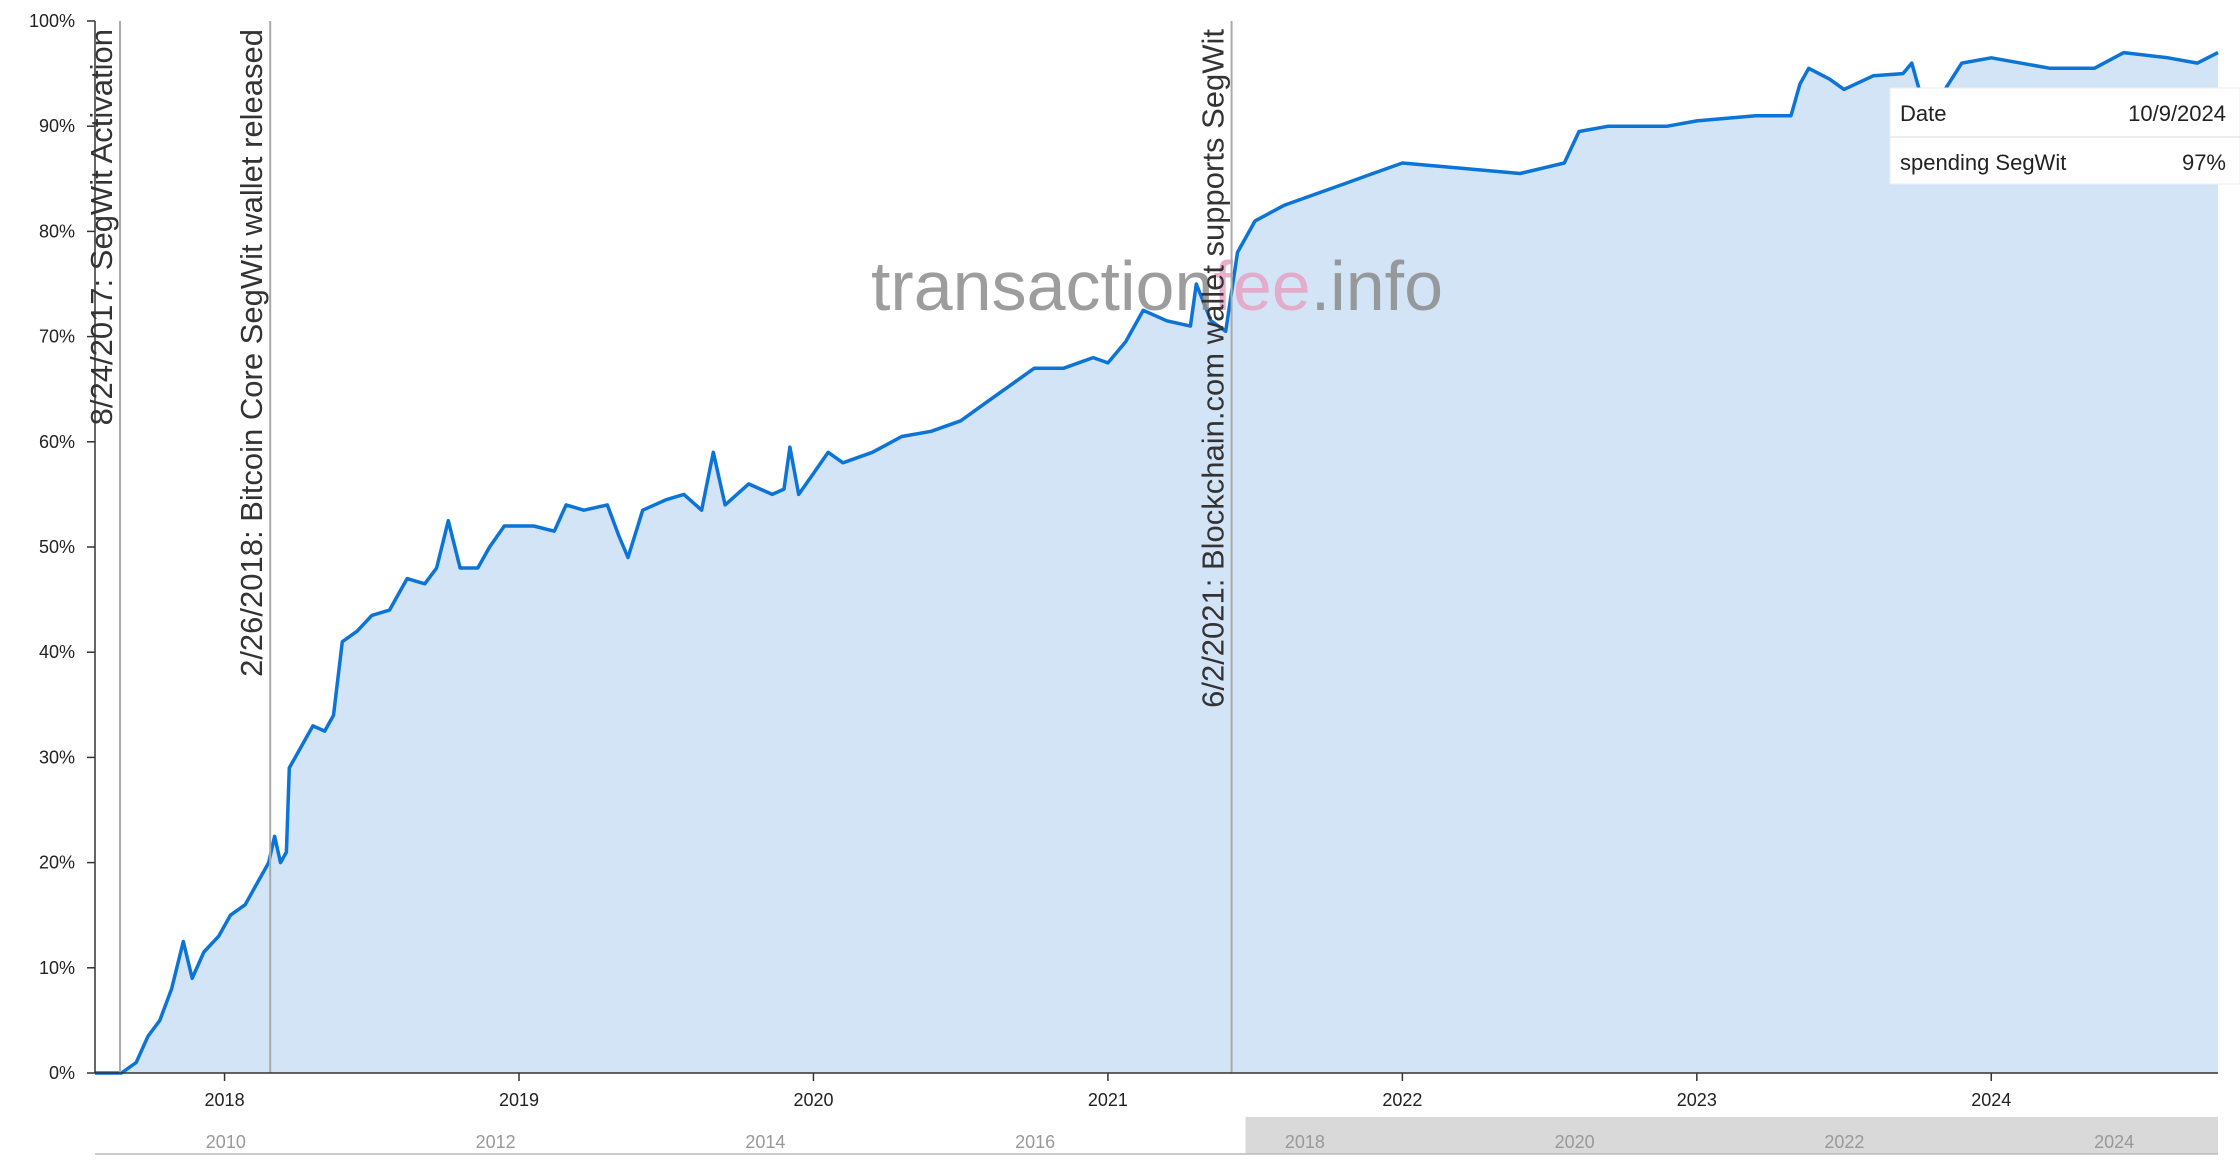  Describe the element at coordinates (1731, 1135) in the screenshot. I see `navigator-selection` at that location.